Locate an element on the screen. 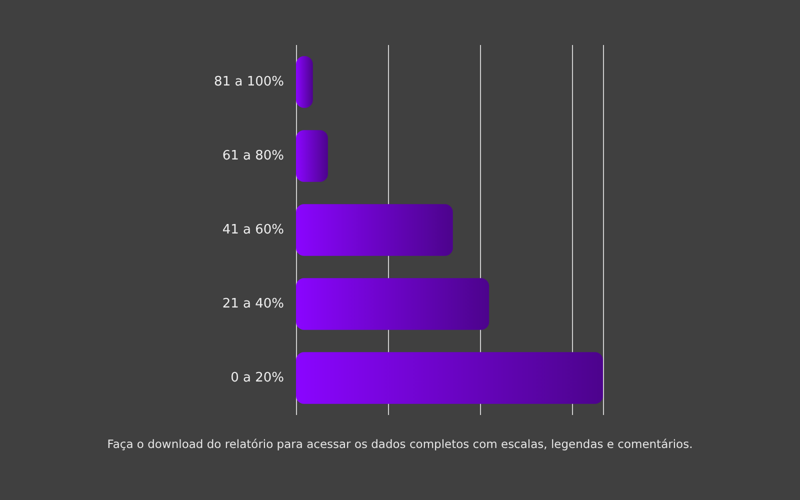 The height and width of the screenshot is (500, 800). text: Faça o download do relatório para acessar os dados completos com escalas, legendas e comentários. is located at coordinates (400, 444).